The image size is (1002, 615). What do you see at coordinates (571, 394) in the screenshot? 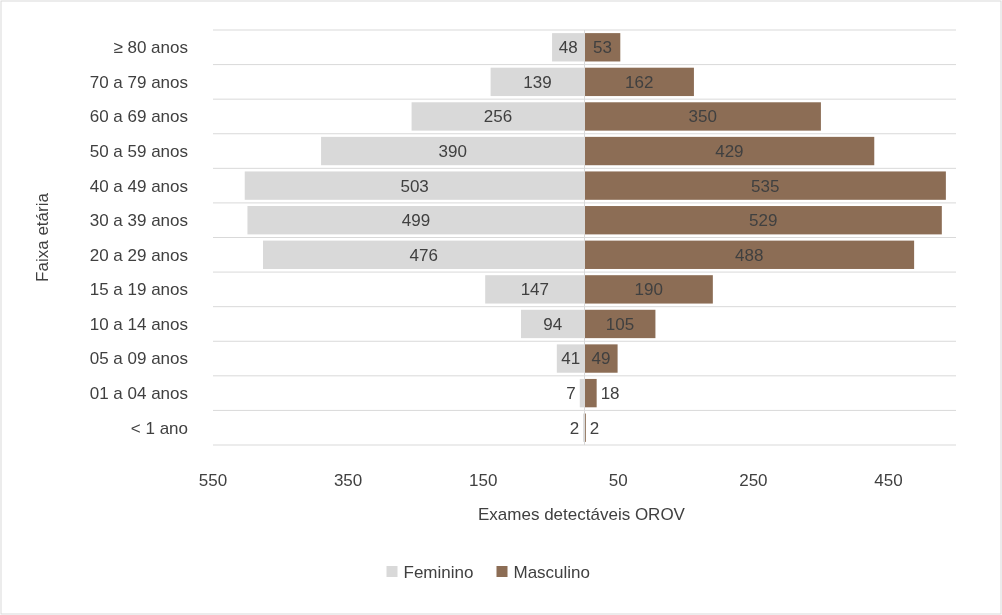
I see `data-label: 7` at bounding box center [571, 394].